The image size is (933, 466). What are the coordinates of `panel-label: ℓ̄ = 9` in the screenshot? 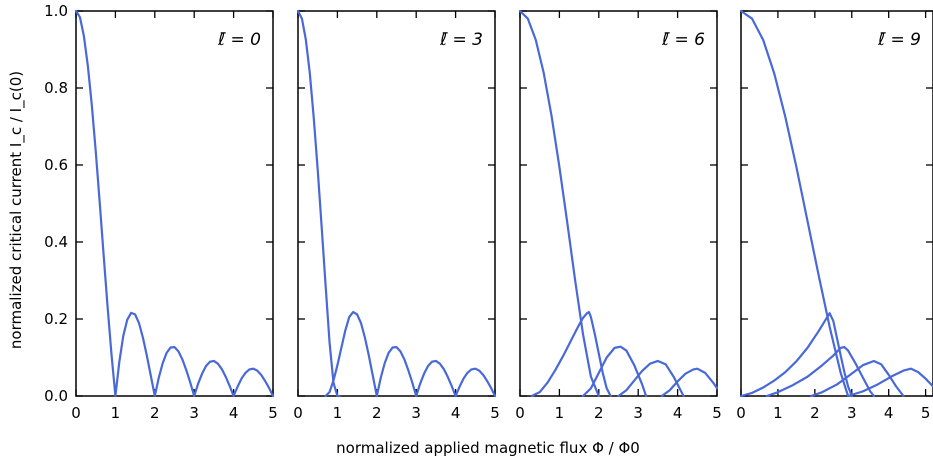 It's located at (899, 40).